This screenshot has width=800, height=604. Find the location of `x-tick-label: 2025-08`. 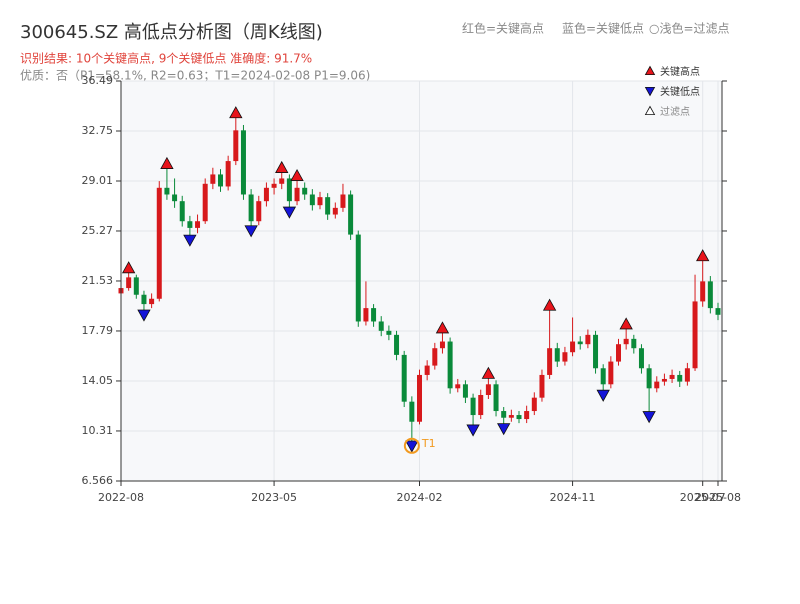

x-tick-label: 2025-08 is located at coordinates (718, 497).